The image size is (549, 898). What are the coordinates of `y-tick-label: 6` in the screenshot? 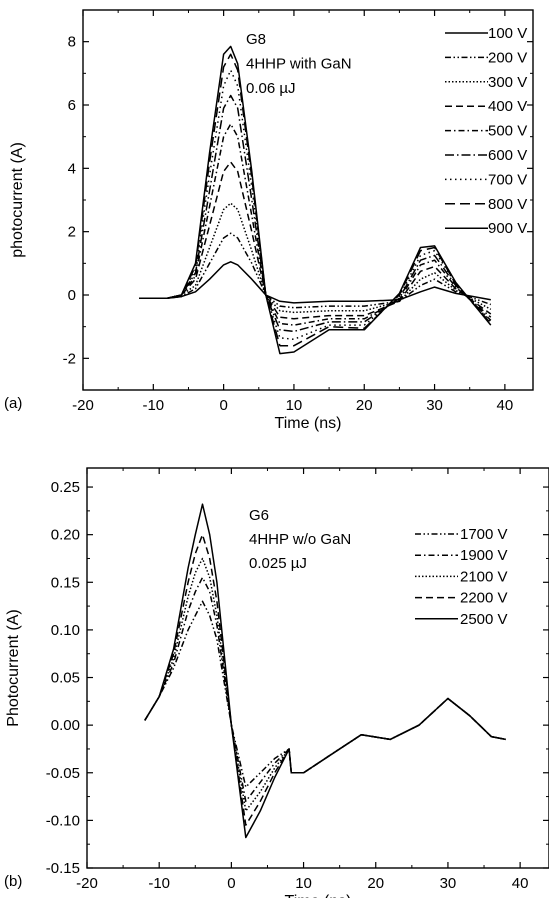 It's located at (72, 105).